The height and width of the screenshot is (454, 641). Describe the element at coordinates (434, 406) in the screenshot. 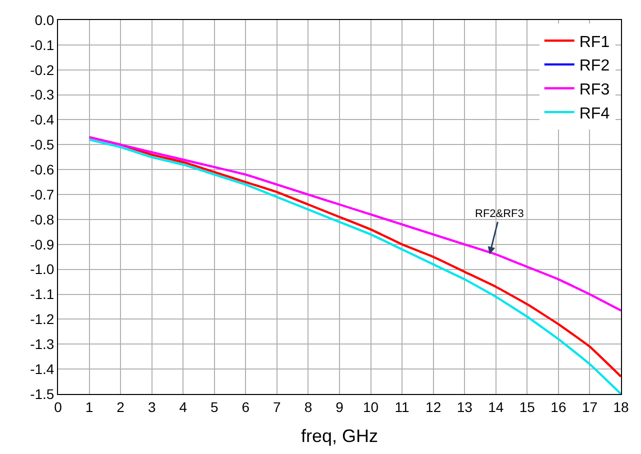

I see `x-tick-label: 12` at that location.